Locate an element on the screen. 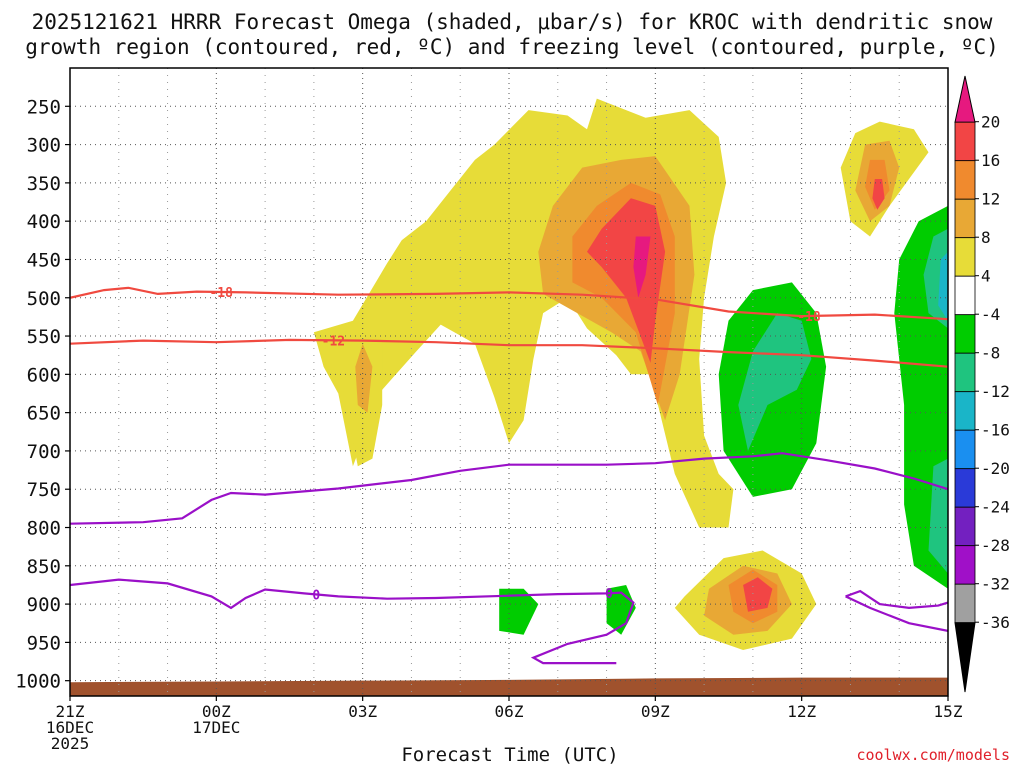  y-tick-label-800: 800 is located at coordinates (44, 529).